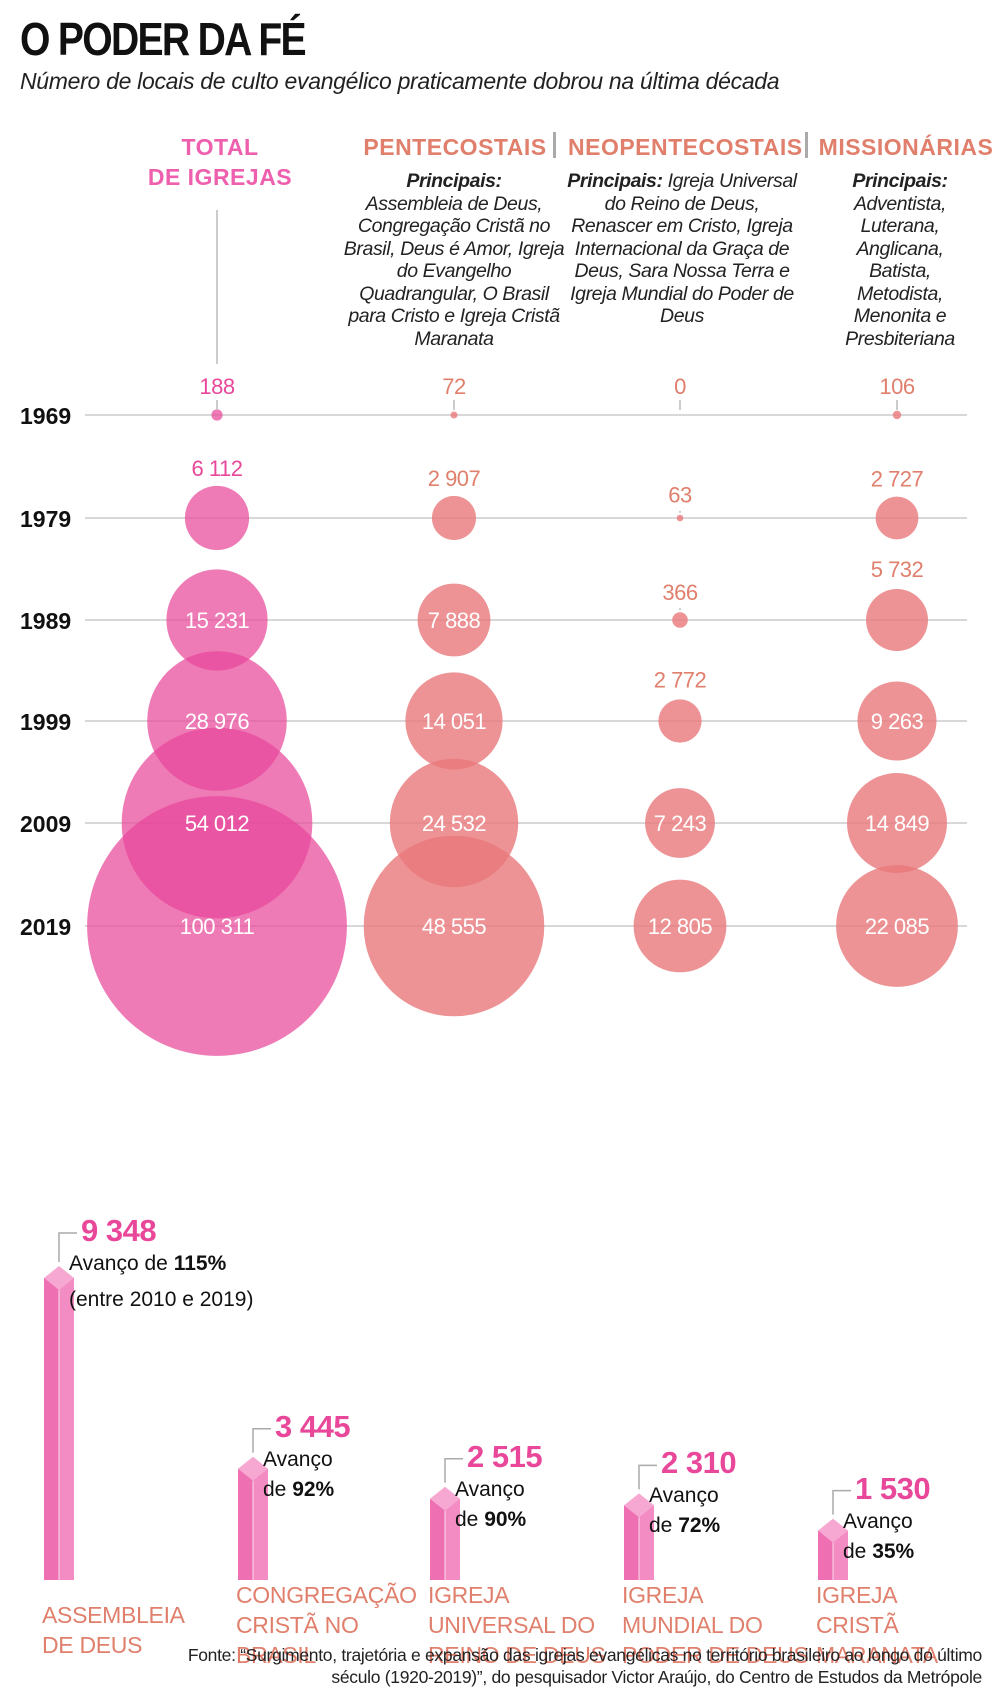 The height and width of the screenshot is (1706, 1000). I want to click on column-header-neopentecostais: NEOPENTECOSTAIS, so click(685, 147).